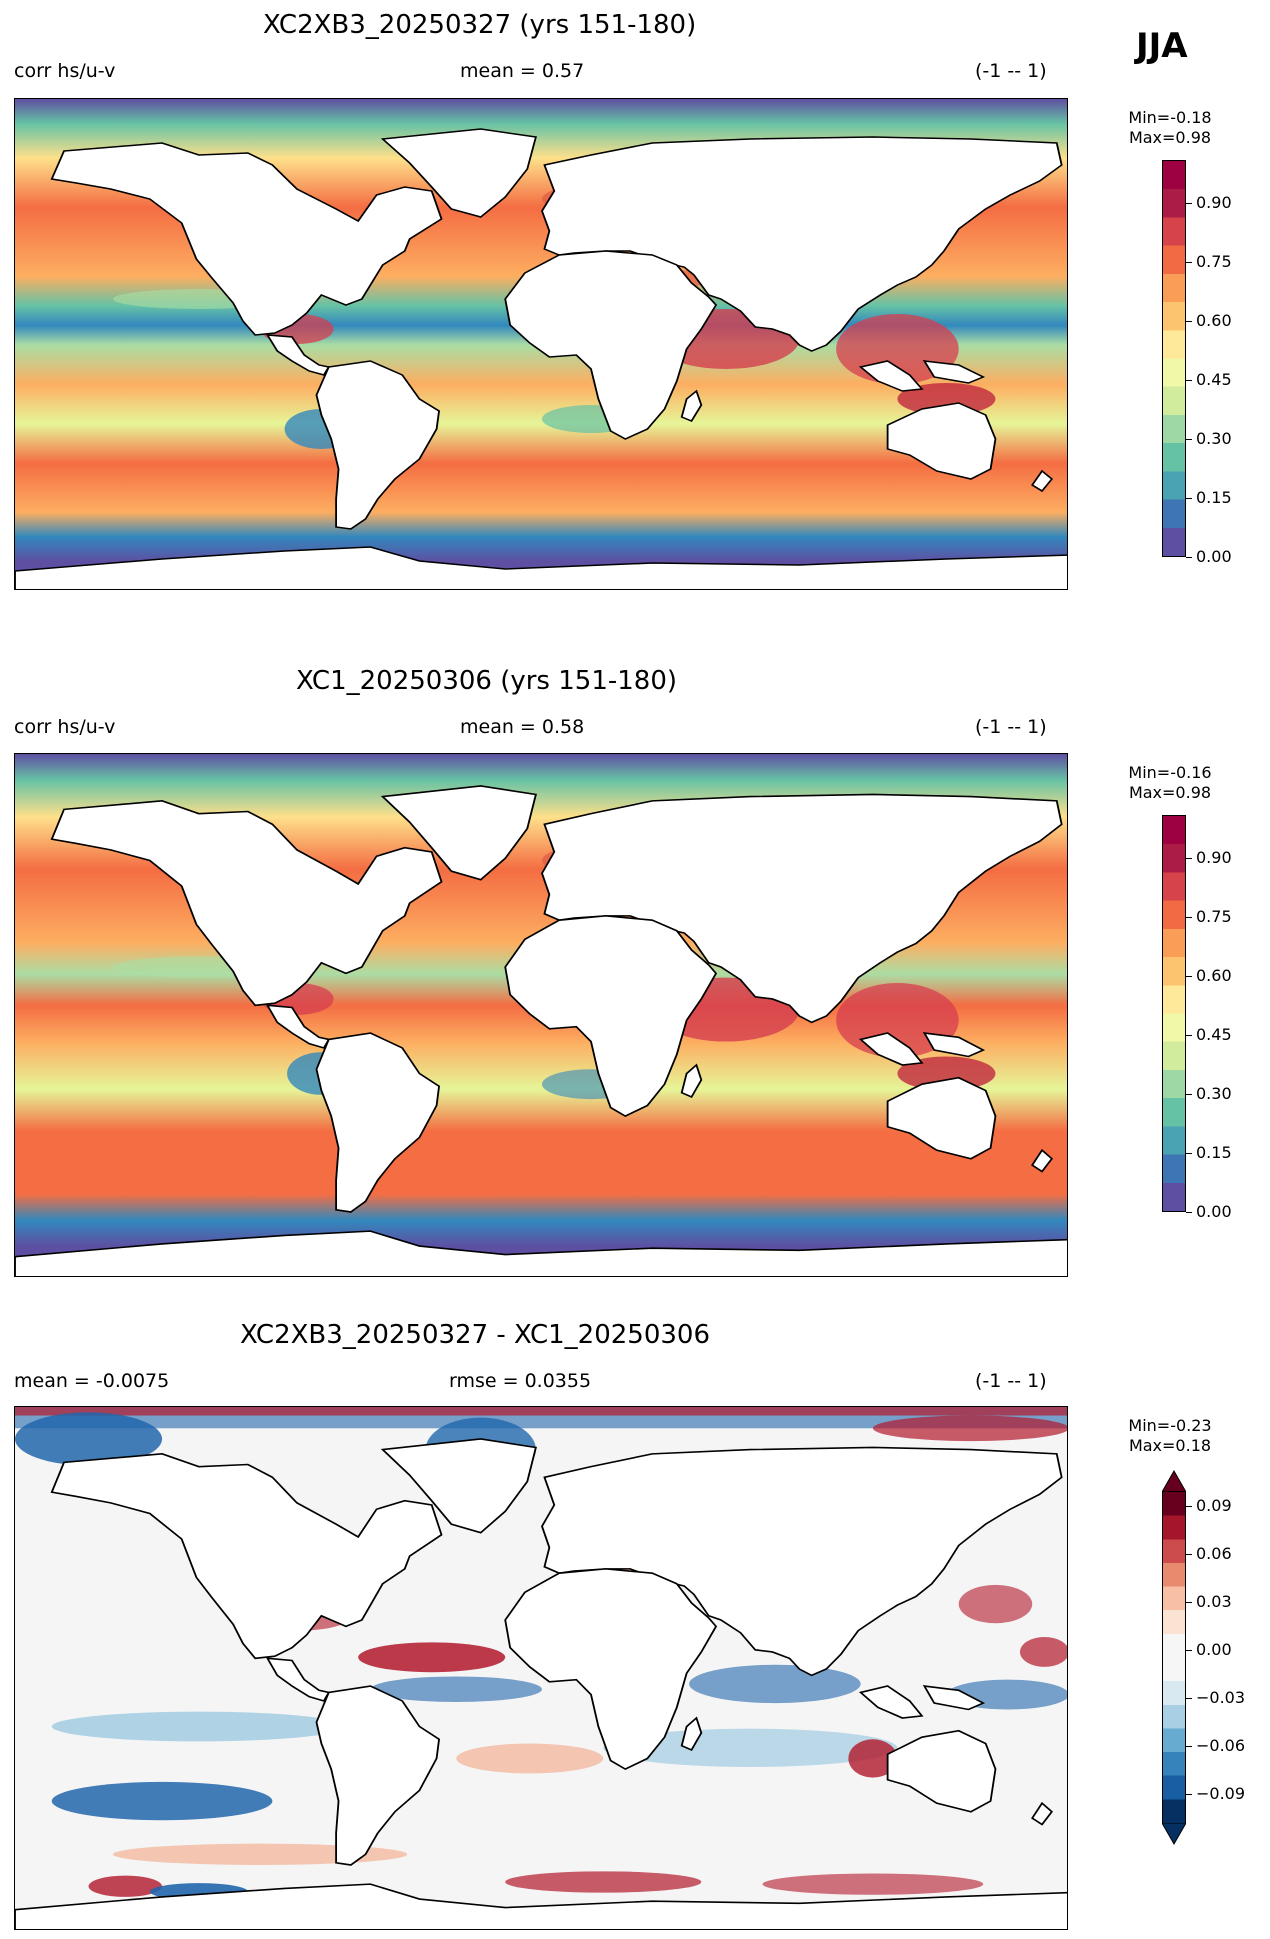 The width and height of the screenshot is (1270, 1939). Describe the element at coordinates (1170, 1445) in the screenshot. I see `panel-3-max-label: Max=0.18` at that location.